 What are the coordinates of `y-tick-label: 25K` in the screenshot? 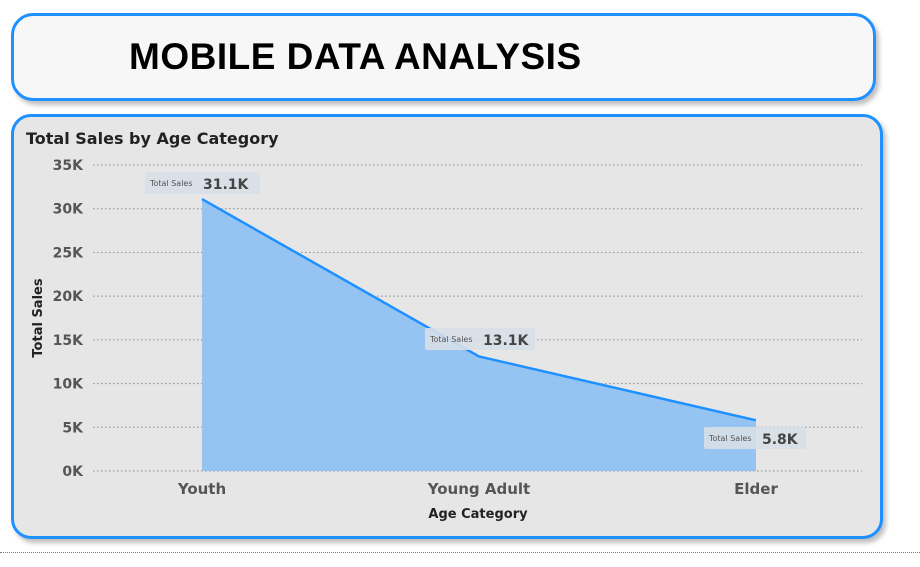 It's located at (68, 253).